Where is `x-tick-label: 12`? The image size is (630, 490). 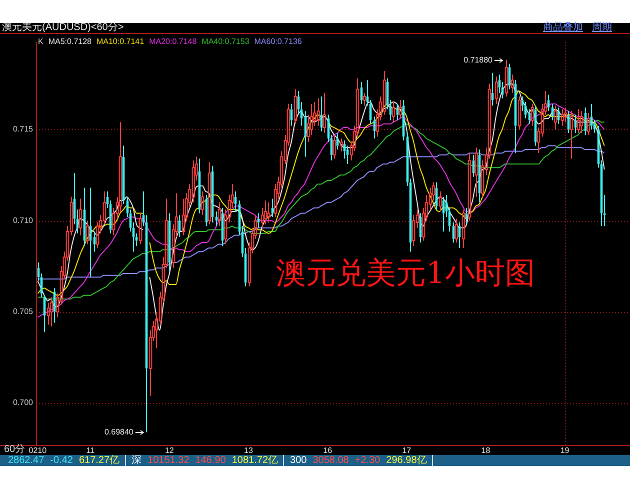
x-tick-label: 12 is located at coordinates (169, 451).